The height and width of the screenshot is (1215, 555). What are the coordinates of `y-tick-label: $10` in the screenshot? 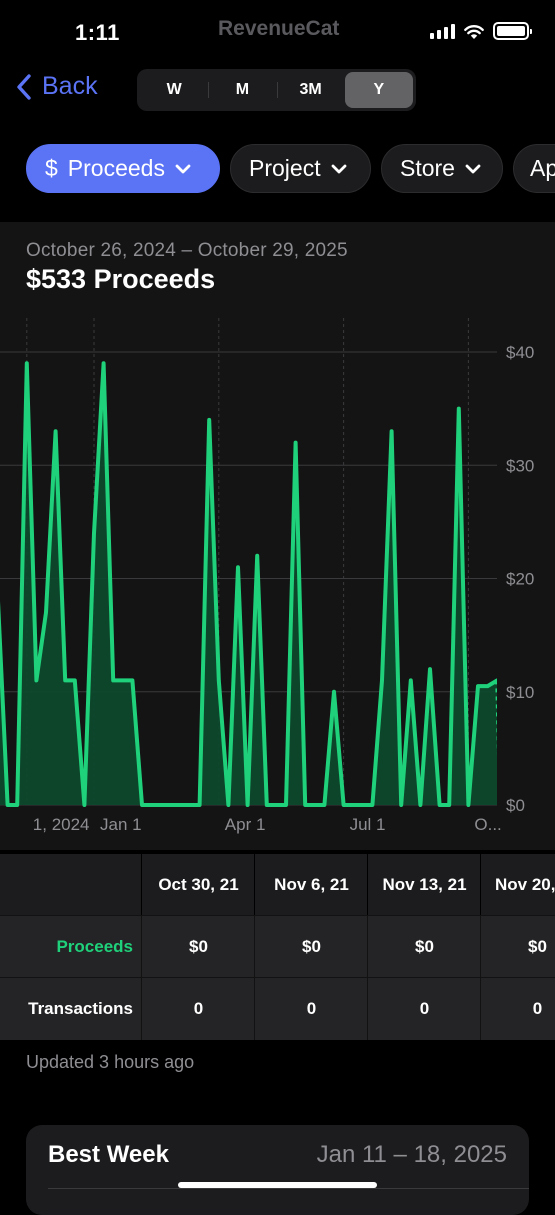 It's located at (520, 692).